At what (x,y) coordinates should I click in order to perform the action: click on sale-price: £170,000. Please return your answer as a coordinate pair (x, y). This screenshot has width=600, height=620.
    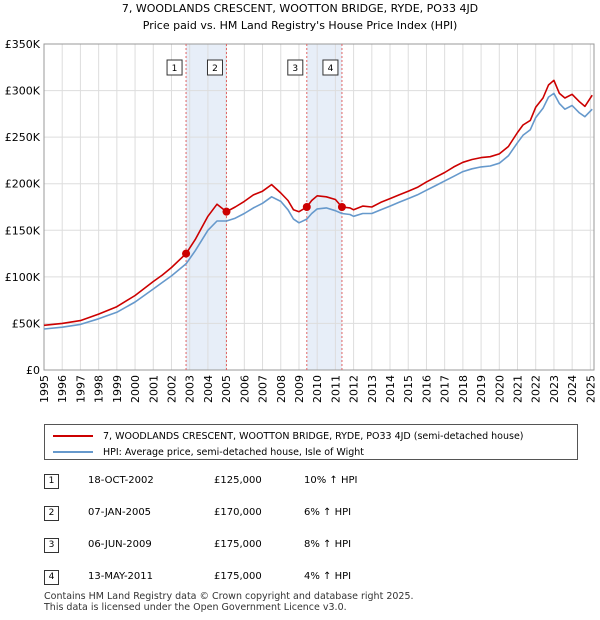
    Looking at the image, I should click on (238, 512).